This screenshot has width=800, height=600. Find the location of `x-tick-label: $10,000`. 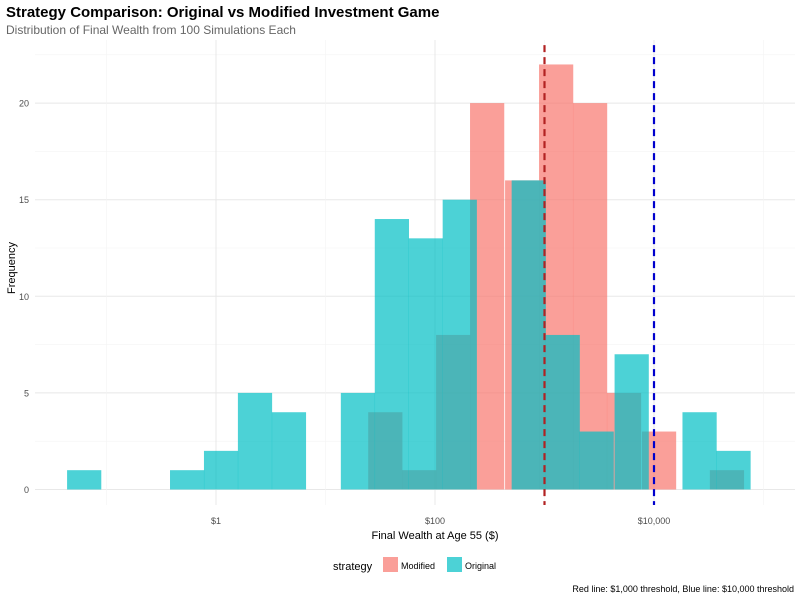

x-tick-label: $10,000 is located at coordinates (654, 521).